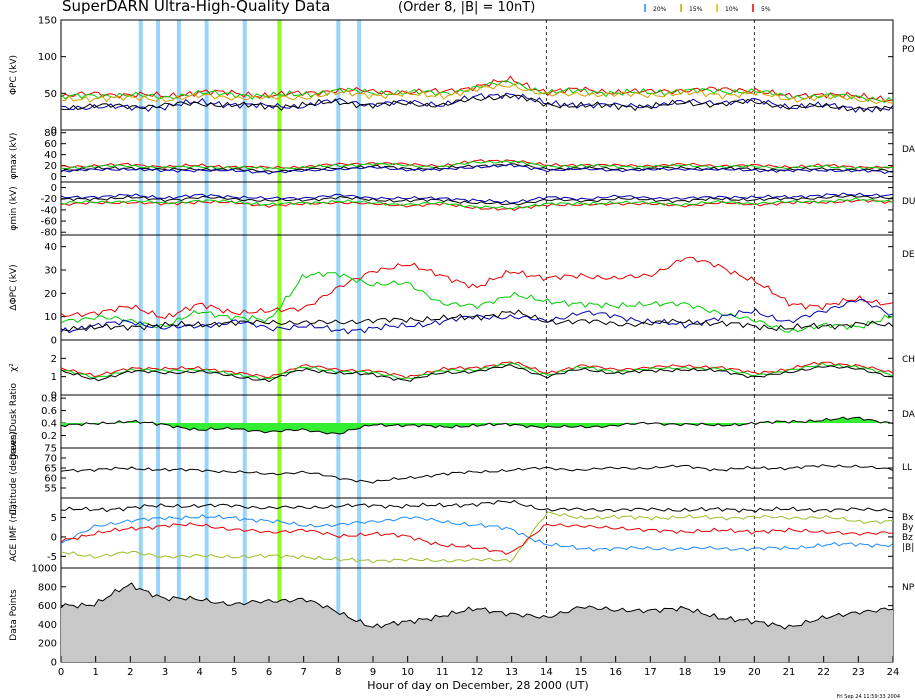 The width and height of the screenshot is (915, 700). I want to click on x-tick-label: 12, so click(477, 672).